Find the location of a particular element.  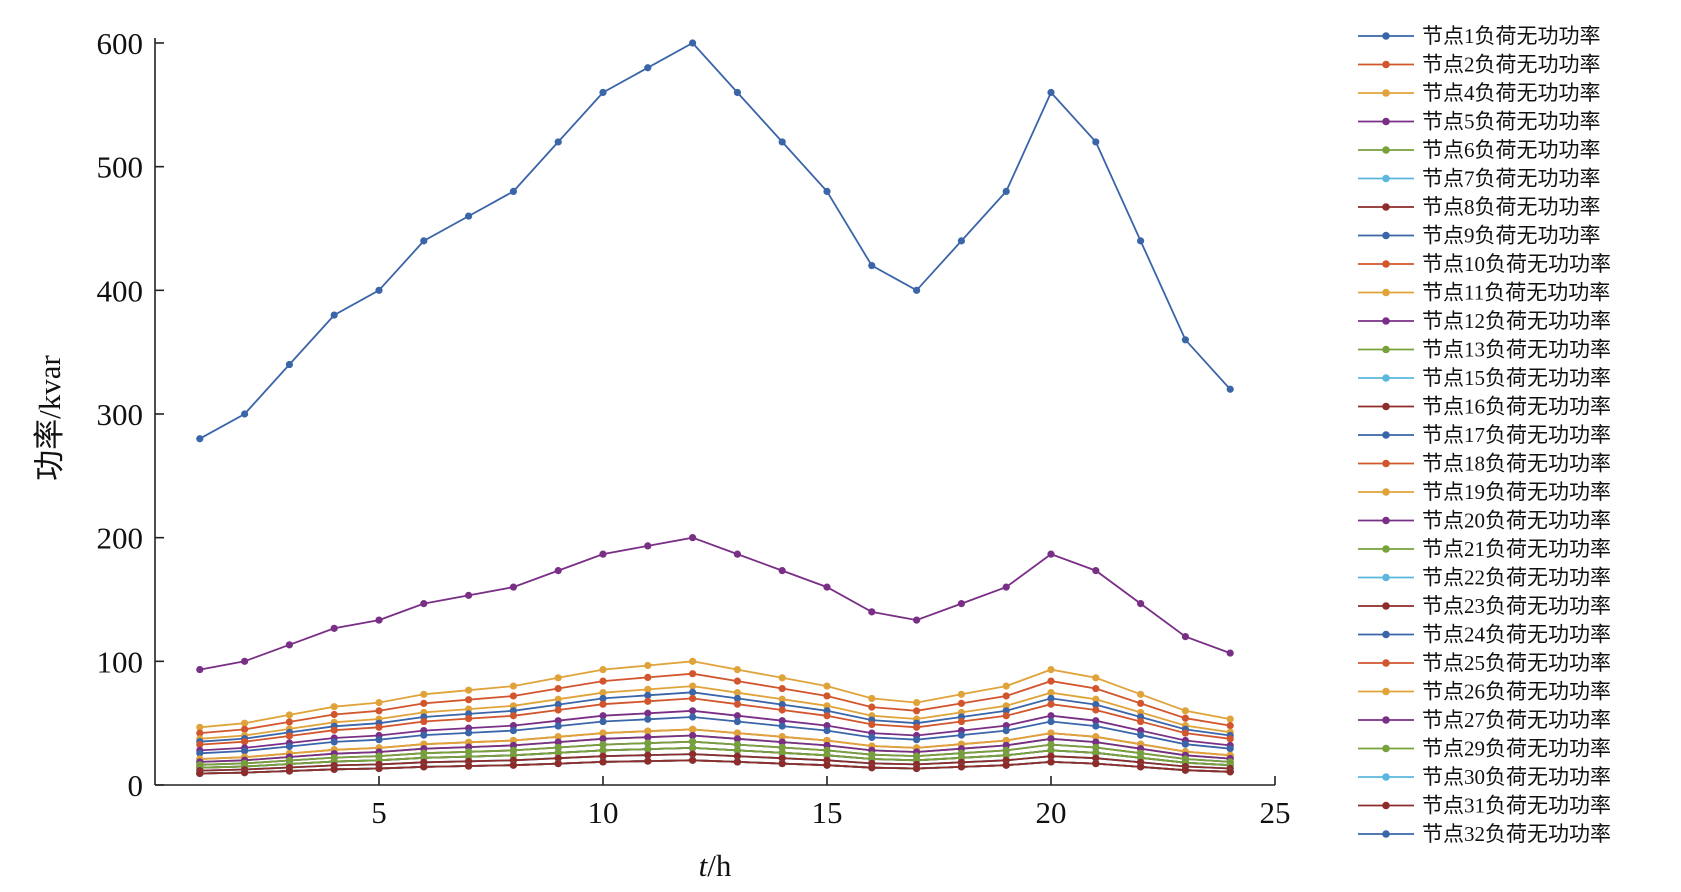

legend-label: 节点5负荷无功功率 is located at coordinates (1511, 122).